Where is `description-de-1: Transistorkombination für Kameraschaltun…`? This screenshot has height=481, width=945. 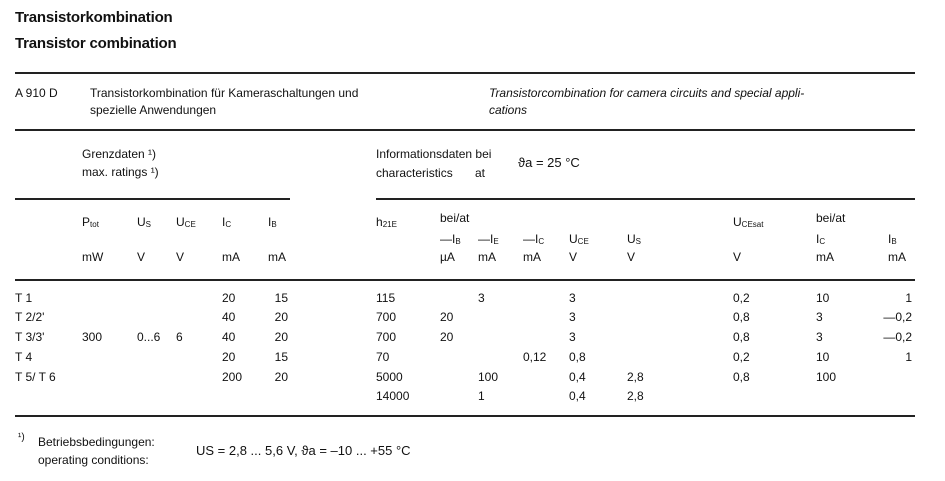
description-de-1: Transistorkombination für Kameraschaltun… is located at coordinates (224, 93).